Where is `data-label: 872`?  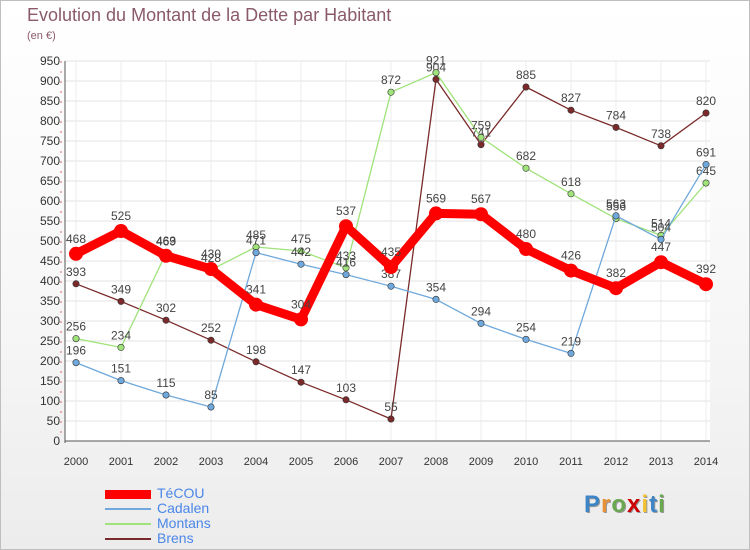
data-label: 872 is located at coordinates (391, 80).